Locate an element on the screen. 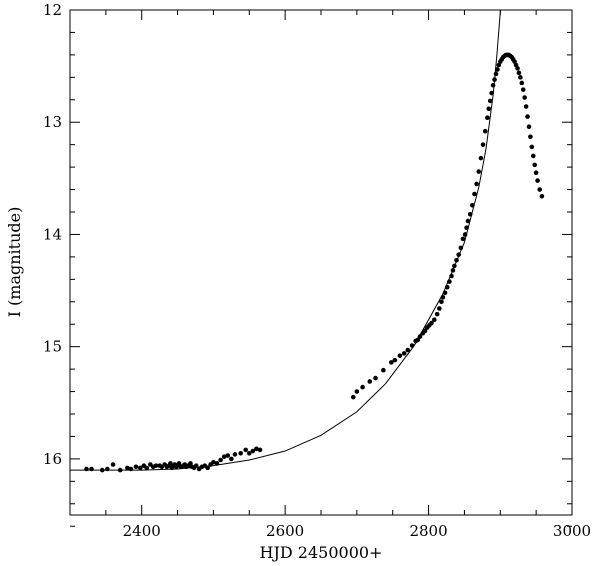 This screenshot has width=600, height=566. y-tick-label: 15 is located at coordinates (52, 347).